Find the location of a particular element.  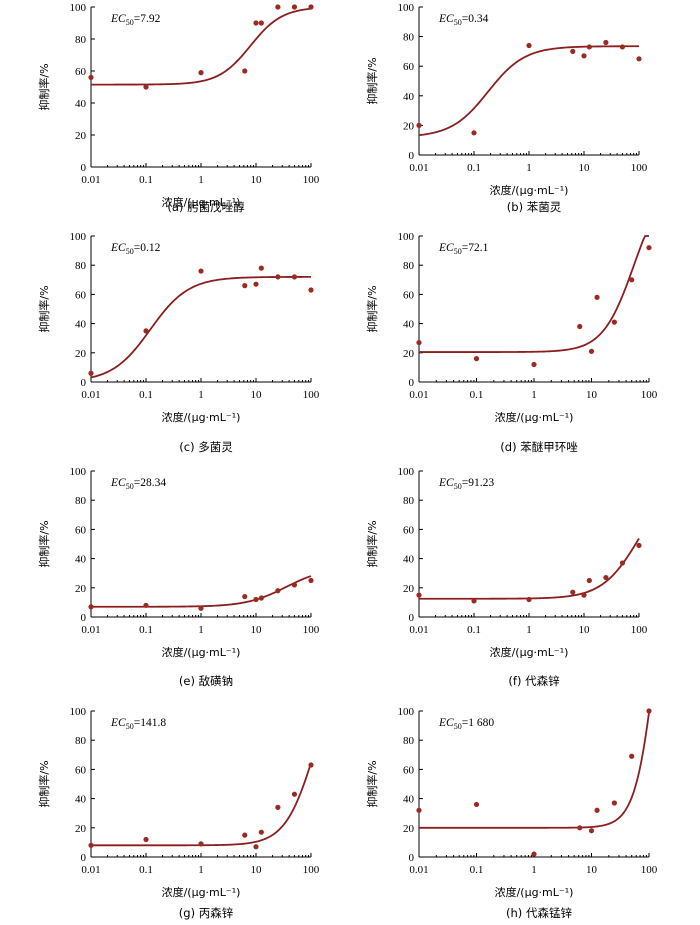

panel-caption: (c) 多菌灵 is located at coordinates (206, 447).